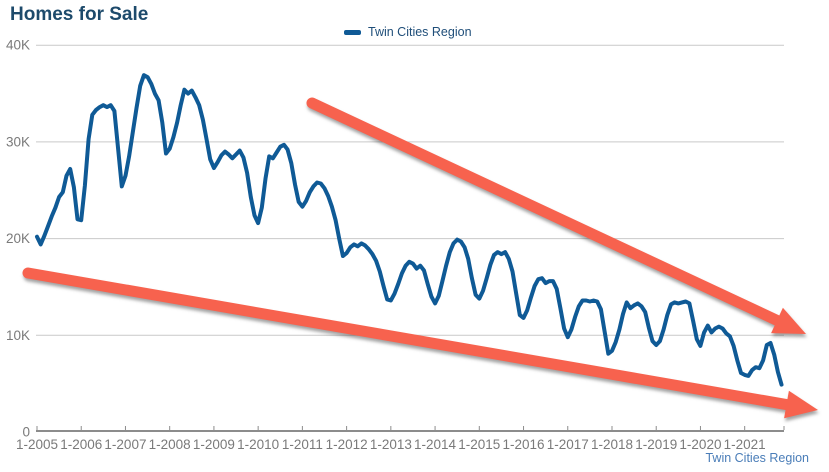 The image size is (829, 472). What do you see at coordinates (435, 444) in the screenshot?
I see `x-tick-label: 1-2014` at bounding box center [435, 444].